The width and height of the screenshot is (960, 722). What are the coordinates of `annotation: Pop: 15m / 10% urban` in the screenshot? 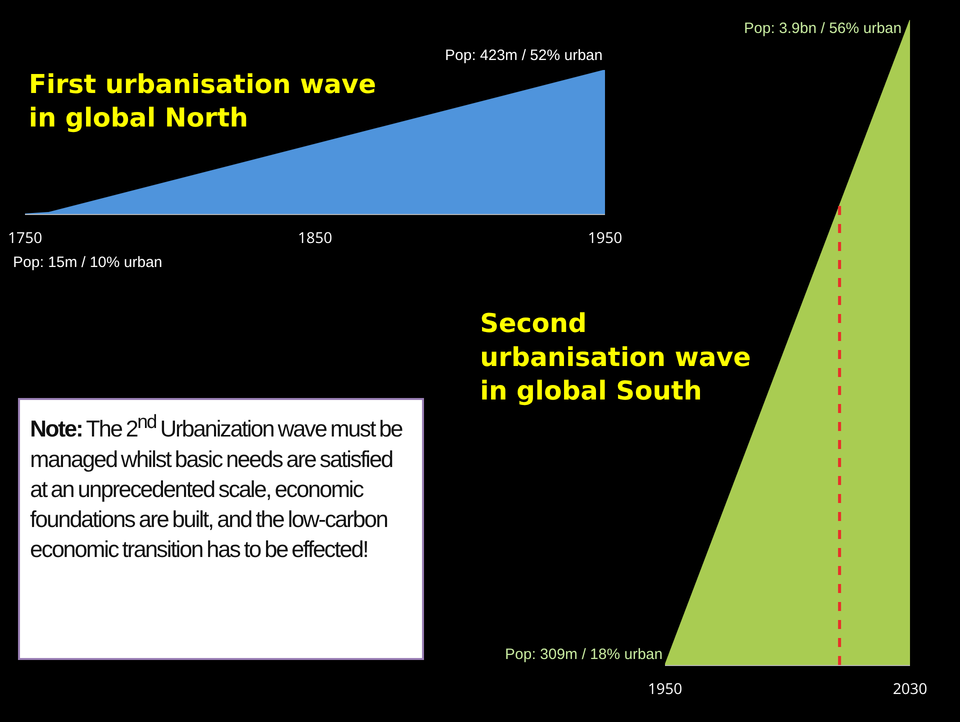 It's located at (87, 262).